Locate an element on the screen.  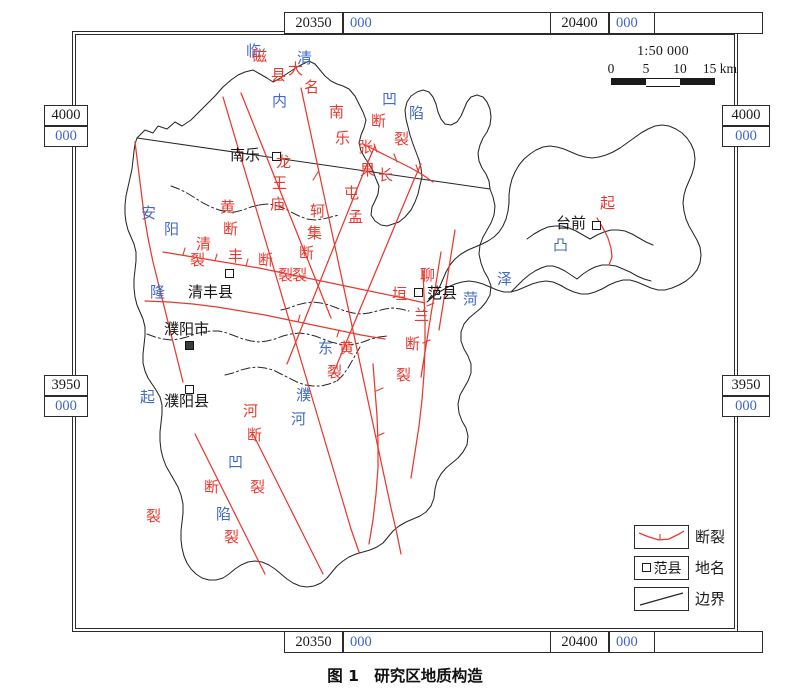
legend-label-boundary: 边界 is located at coordinates (710, 599).